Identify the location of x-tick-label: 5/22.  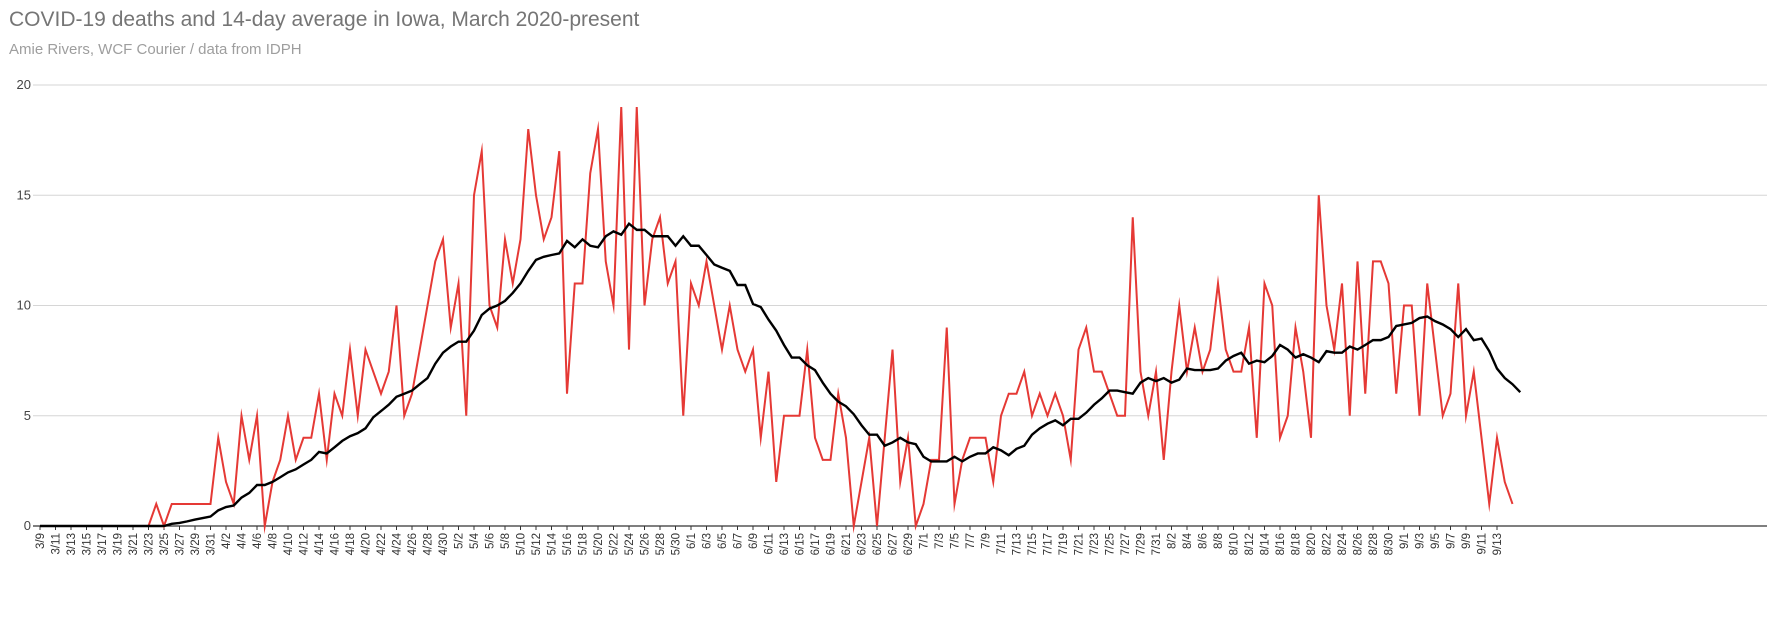
(615, 544).